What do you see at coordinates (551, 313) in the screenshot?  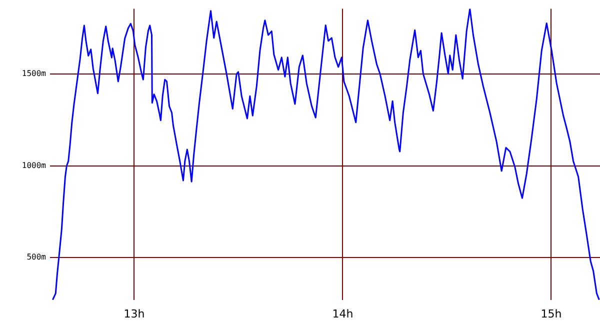 I see `x-tick-label: 15h` at bounding box center [551, 313].